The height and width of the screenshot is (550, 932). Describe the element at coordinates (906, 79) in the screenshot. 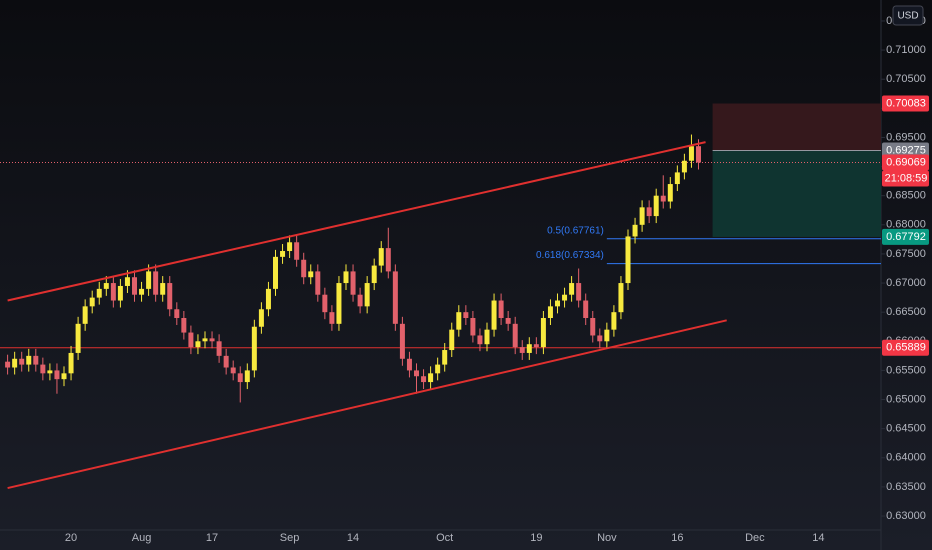

I see `y-tick-label: 0.70500` at that location.